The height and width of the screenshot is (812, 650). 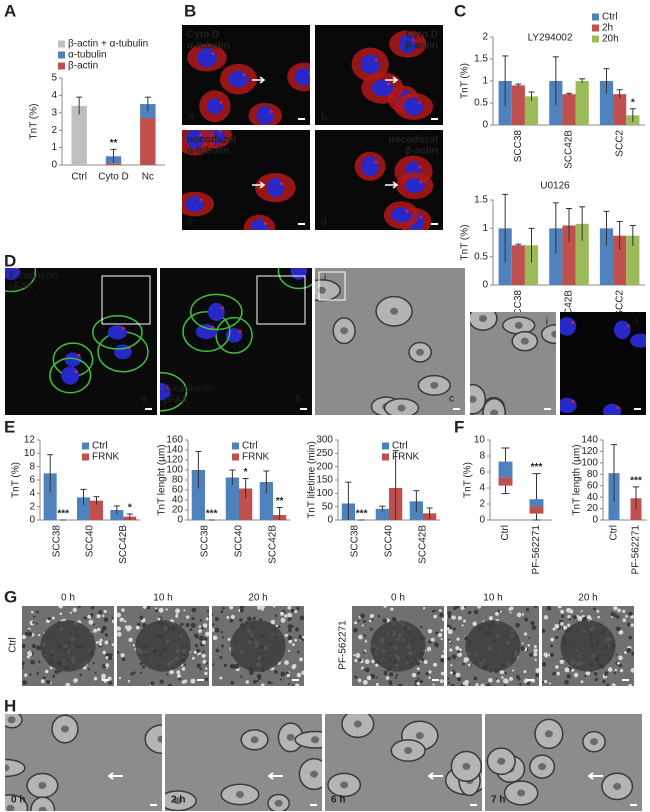 What do you see at coordinates (68, 598) in the screenshot?
I see `time-label: 0 h` at bounding box center [68, 598].